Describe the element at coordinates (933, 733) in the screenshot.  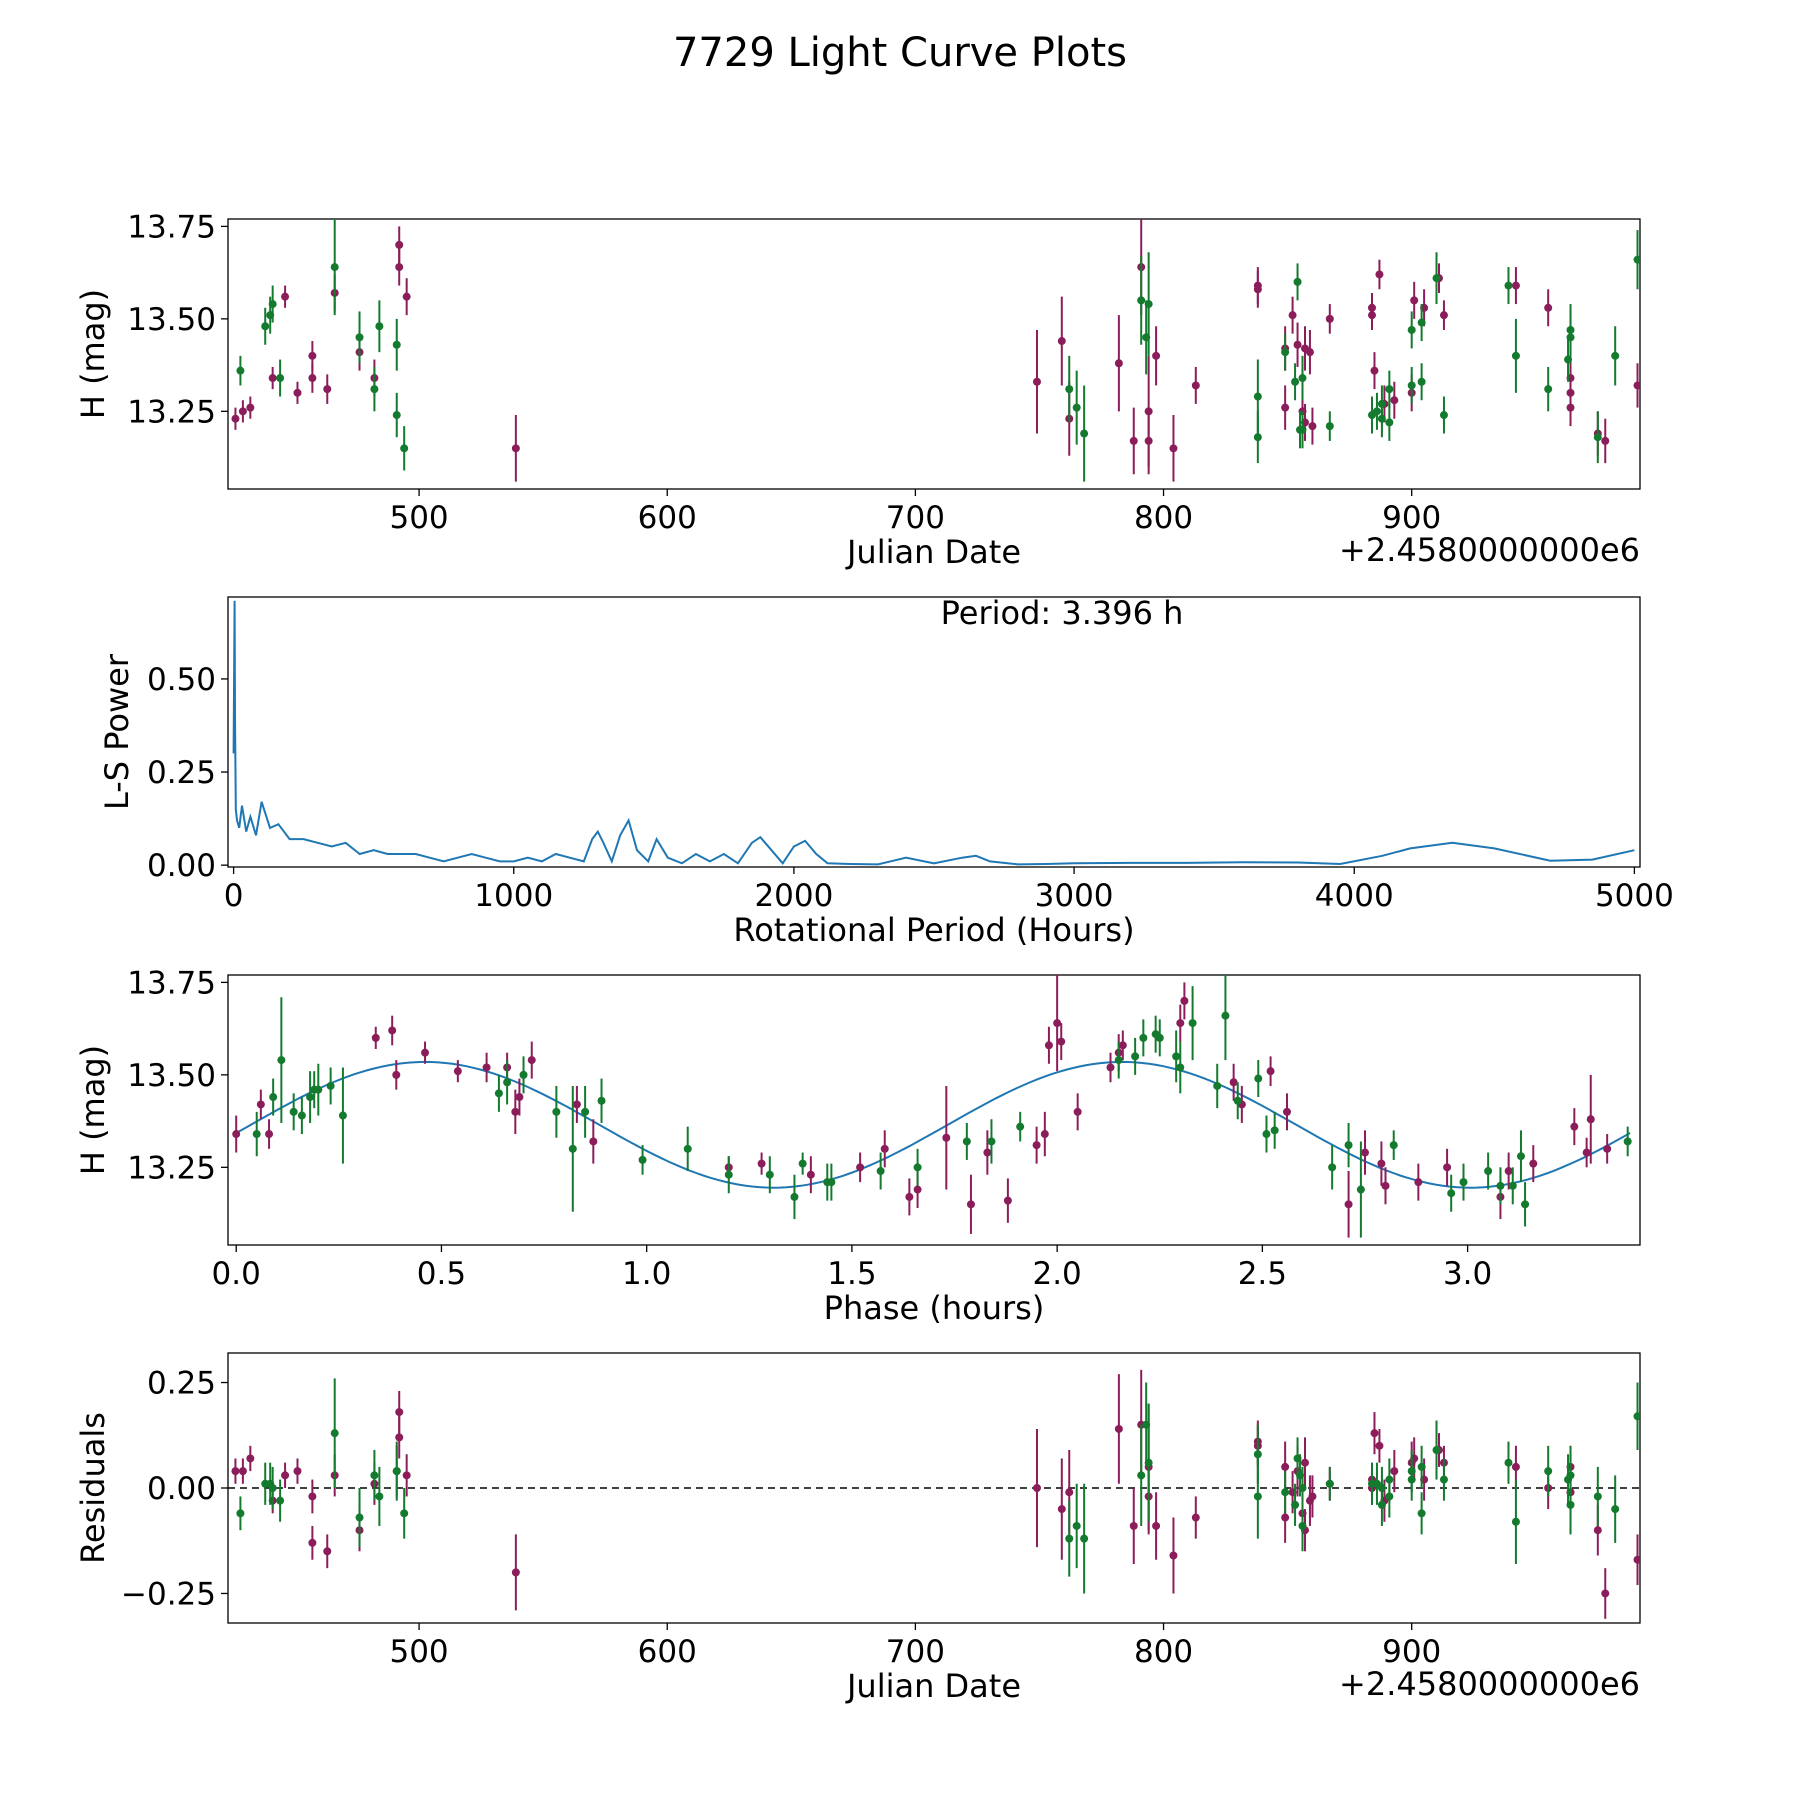
I see `plot-marks` at that location.